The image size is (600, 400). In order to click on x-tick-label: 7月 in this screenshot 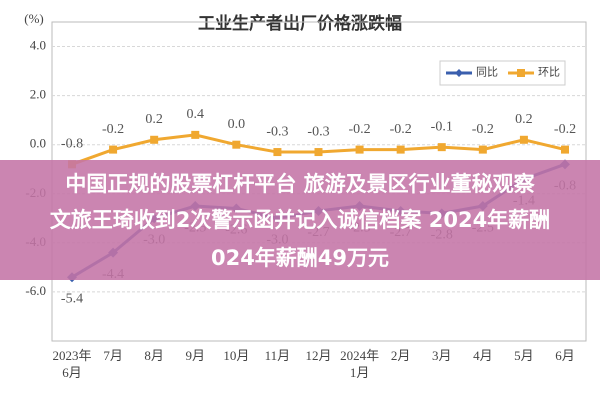, I will do `click(113, 355)`.